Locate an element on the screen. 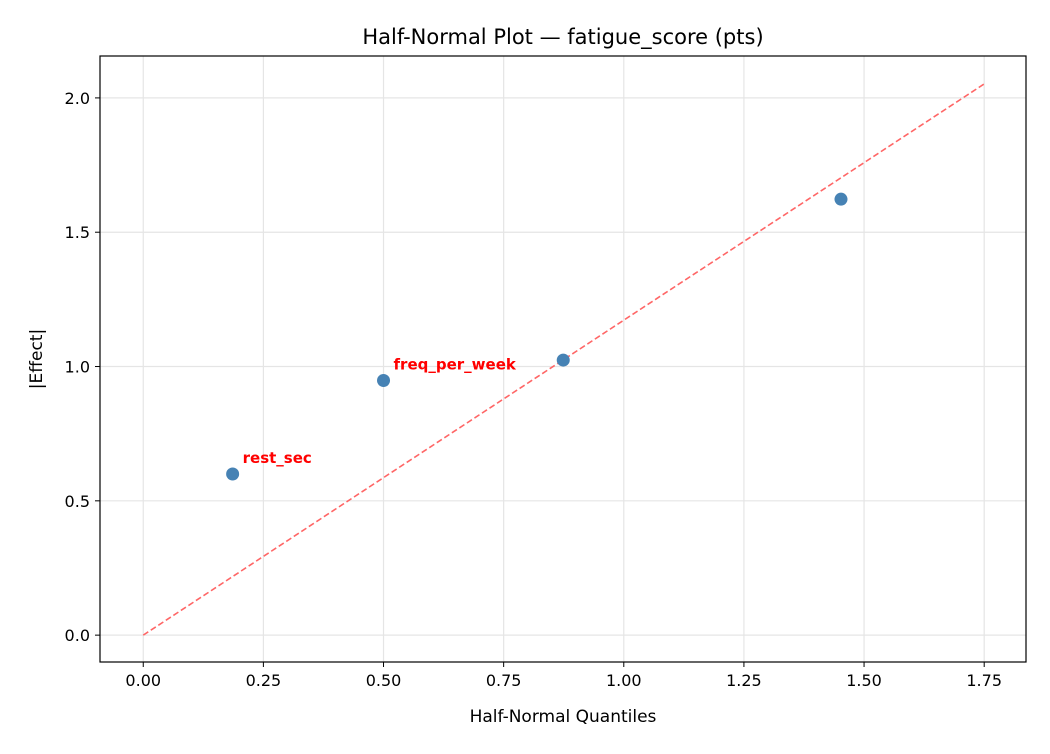 The image size is (1050, 754). y-axis-ticks: 0.0 0.5 1.0 1.5 2.0 is located at coordinates (82, 367).